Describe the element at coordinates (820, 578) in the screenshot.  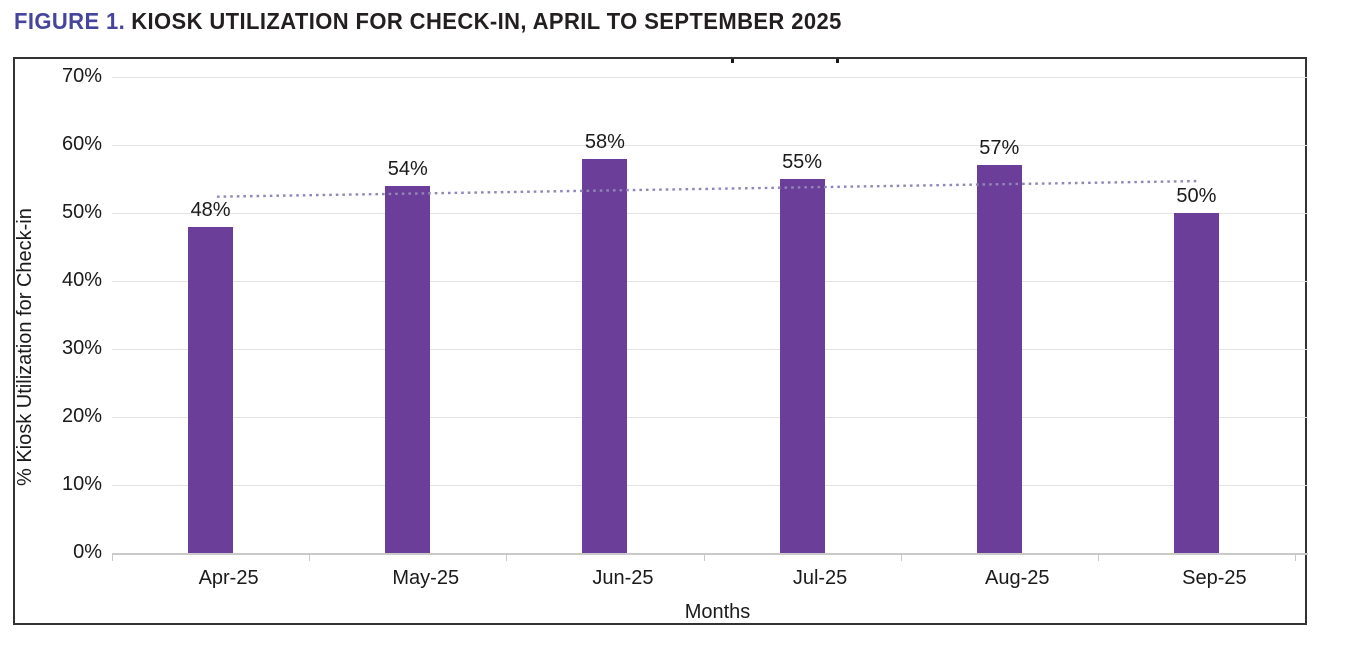
I see `x-tick-label-jul-25: Jul-25` at that location.